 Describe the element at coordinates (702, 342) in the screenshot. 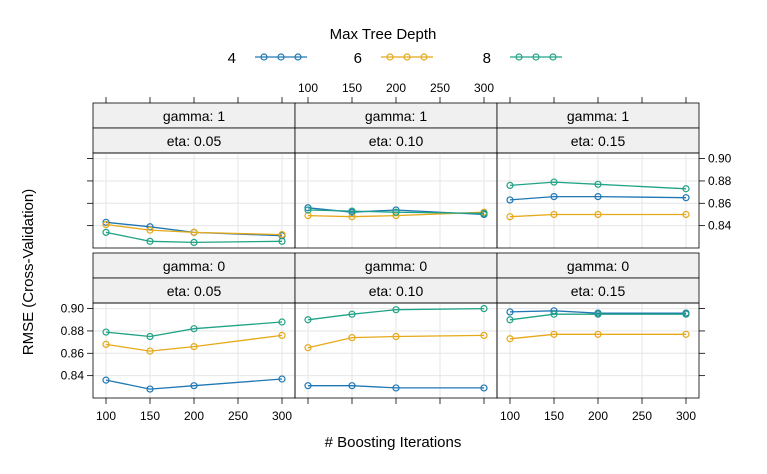

I see `y-axis-right-row2` at that location.